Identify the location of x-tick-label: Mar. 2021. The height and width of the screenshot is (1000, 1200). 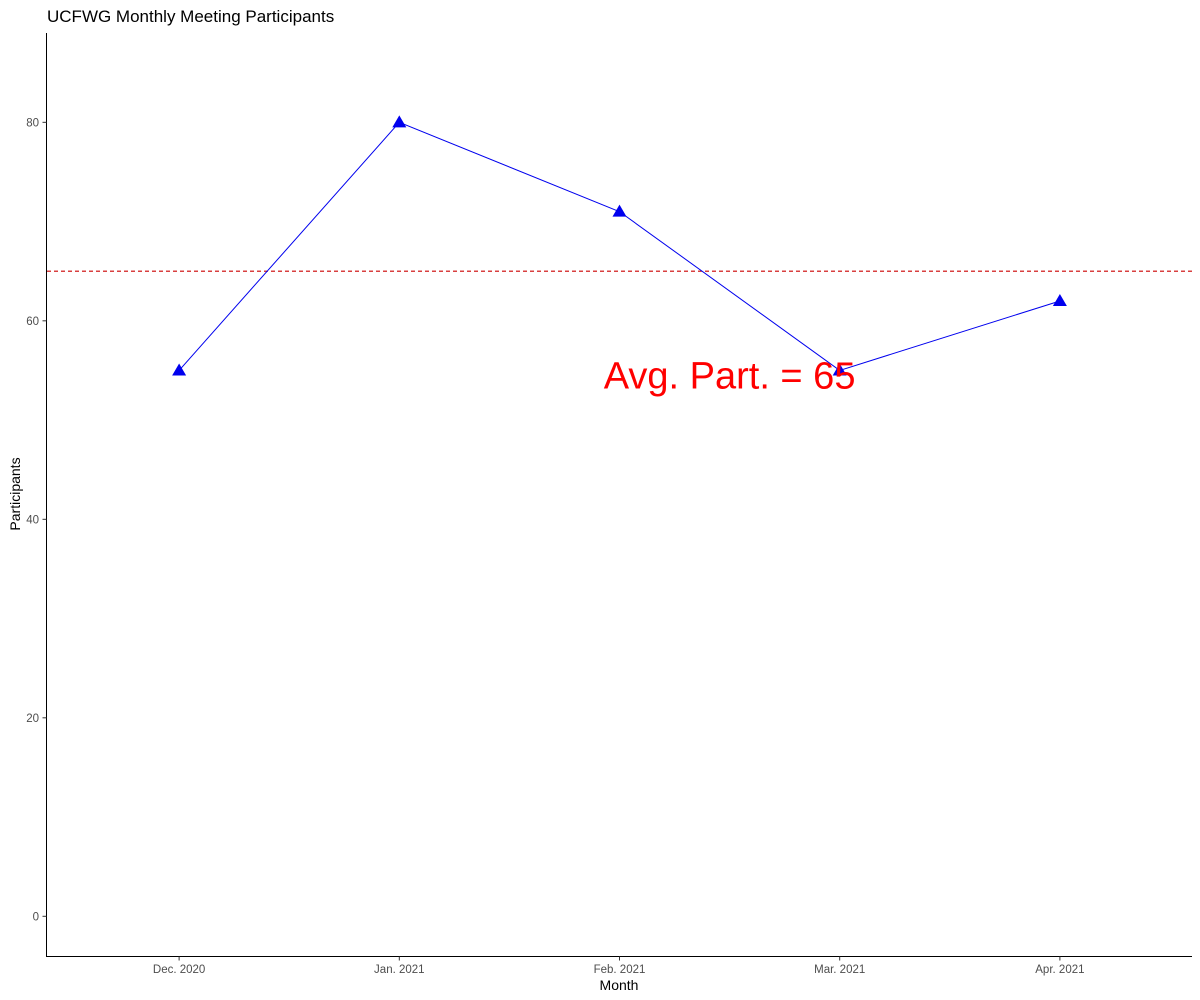
(839, 970).